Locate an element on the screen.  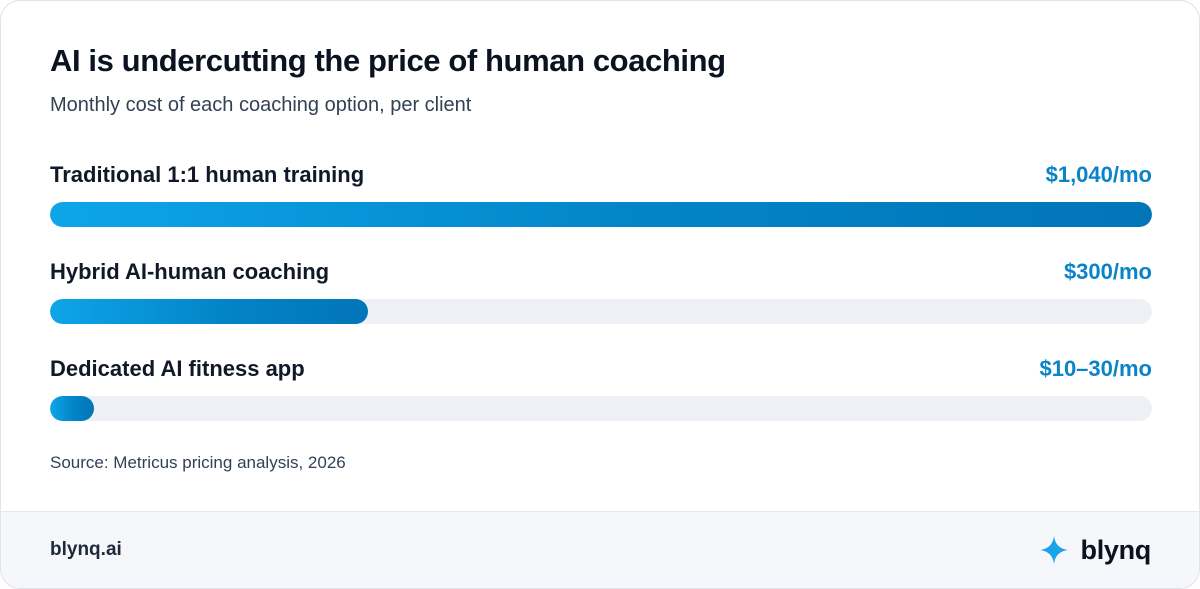
bar-row: Traditional 1:1 human training $1,040/mo is located at coordinates (601, 197).